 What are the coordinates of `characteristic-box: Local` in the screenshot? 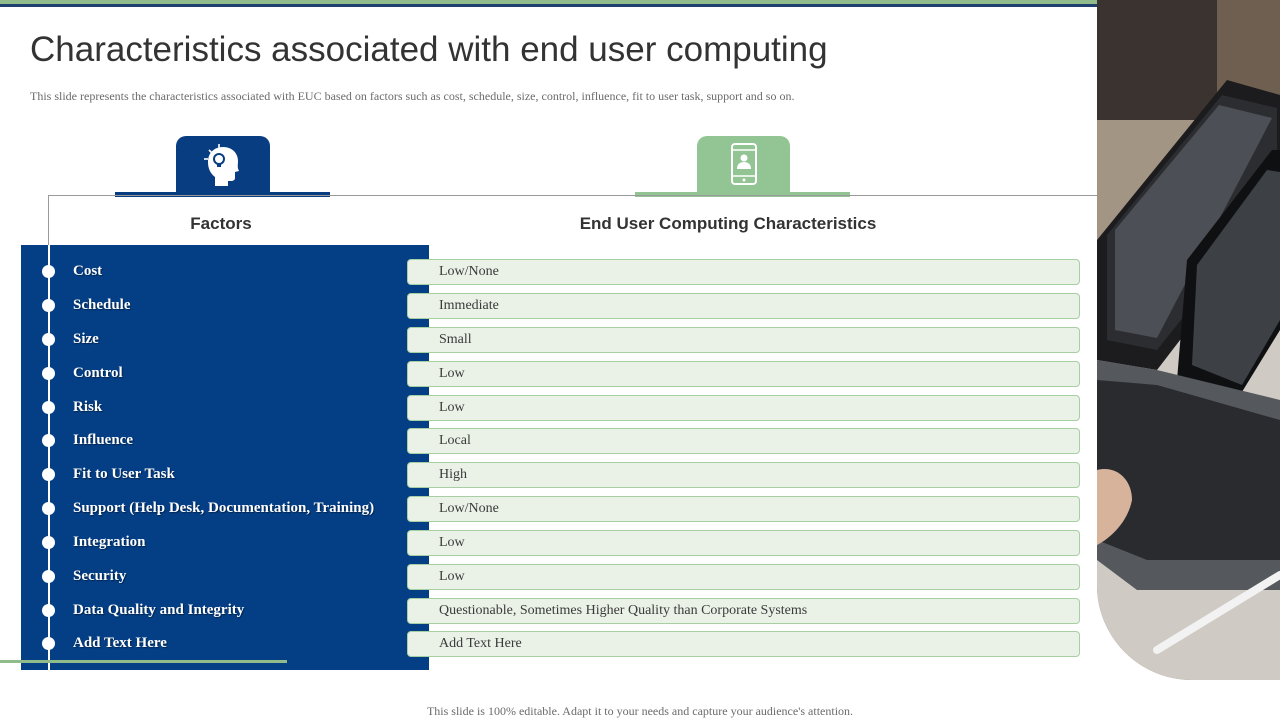 It's located at (743, 441).